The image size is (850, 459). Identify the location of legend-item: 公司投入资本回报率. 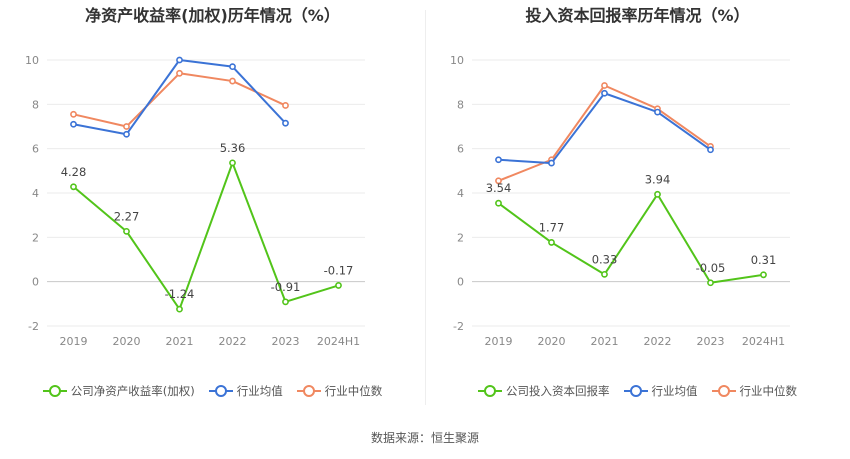
(544, 391).